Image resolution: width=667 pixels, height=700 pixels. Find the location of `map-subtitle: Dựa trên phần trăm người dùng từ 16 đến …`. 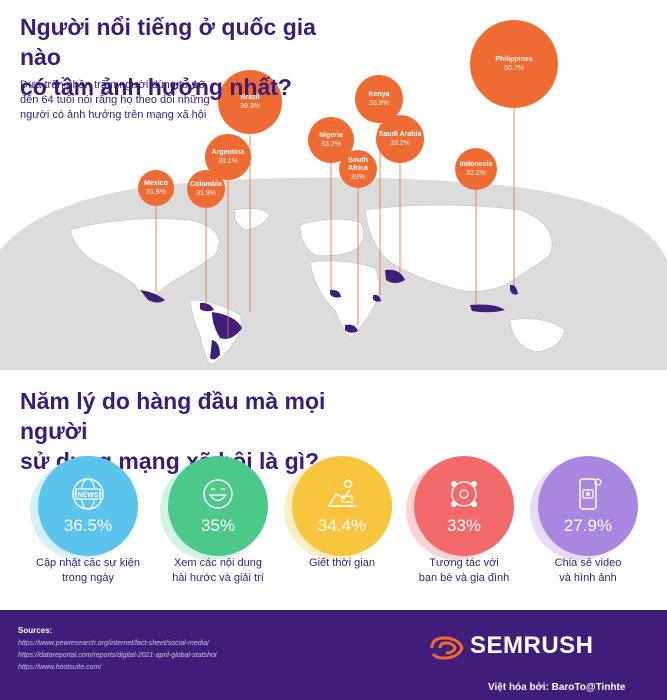

map-subtitle: Dựa trên phần trăm người dùng từ 16 đến … is located at coordinates (125, 100).